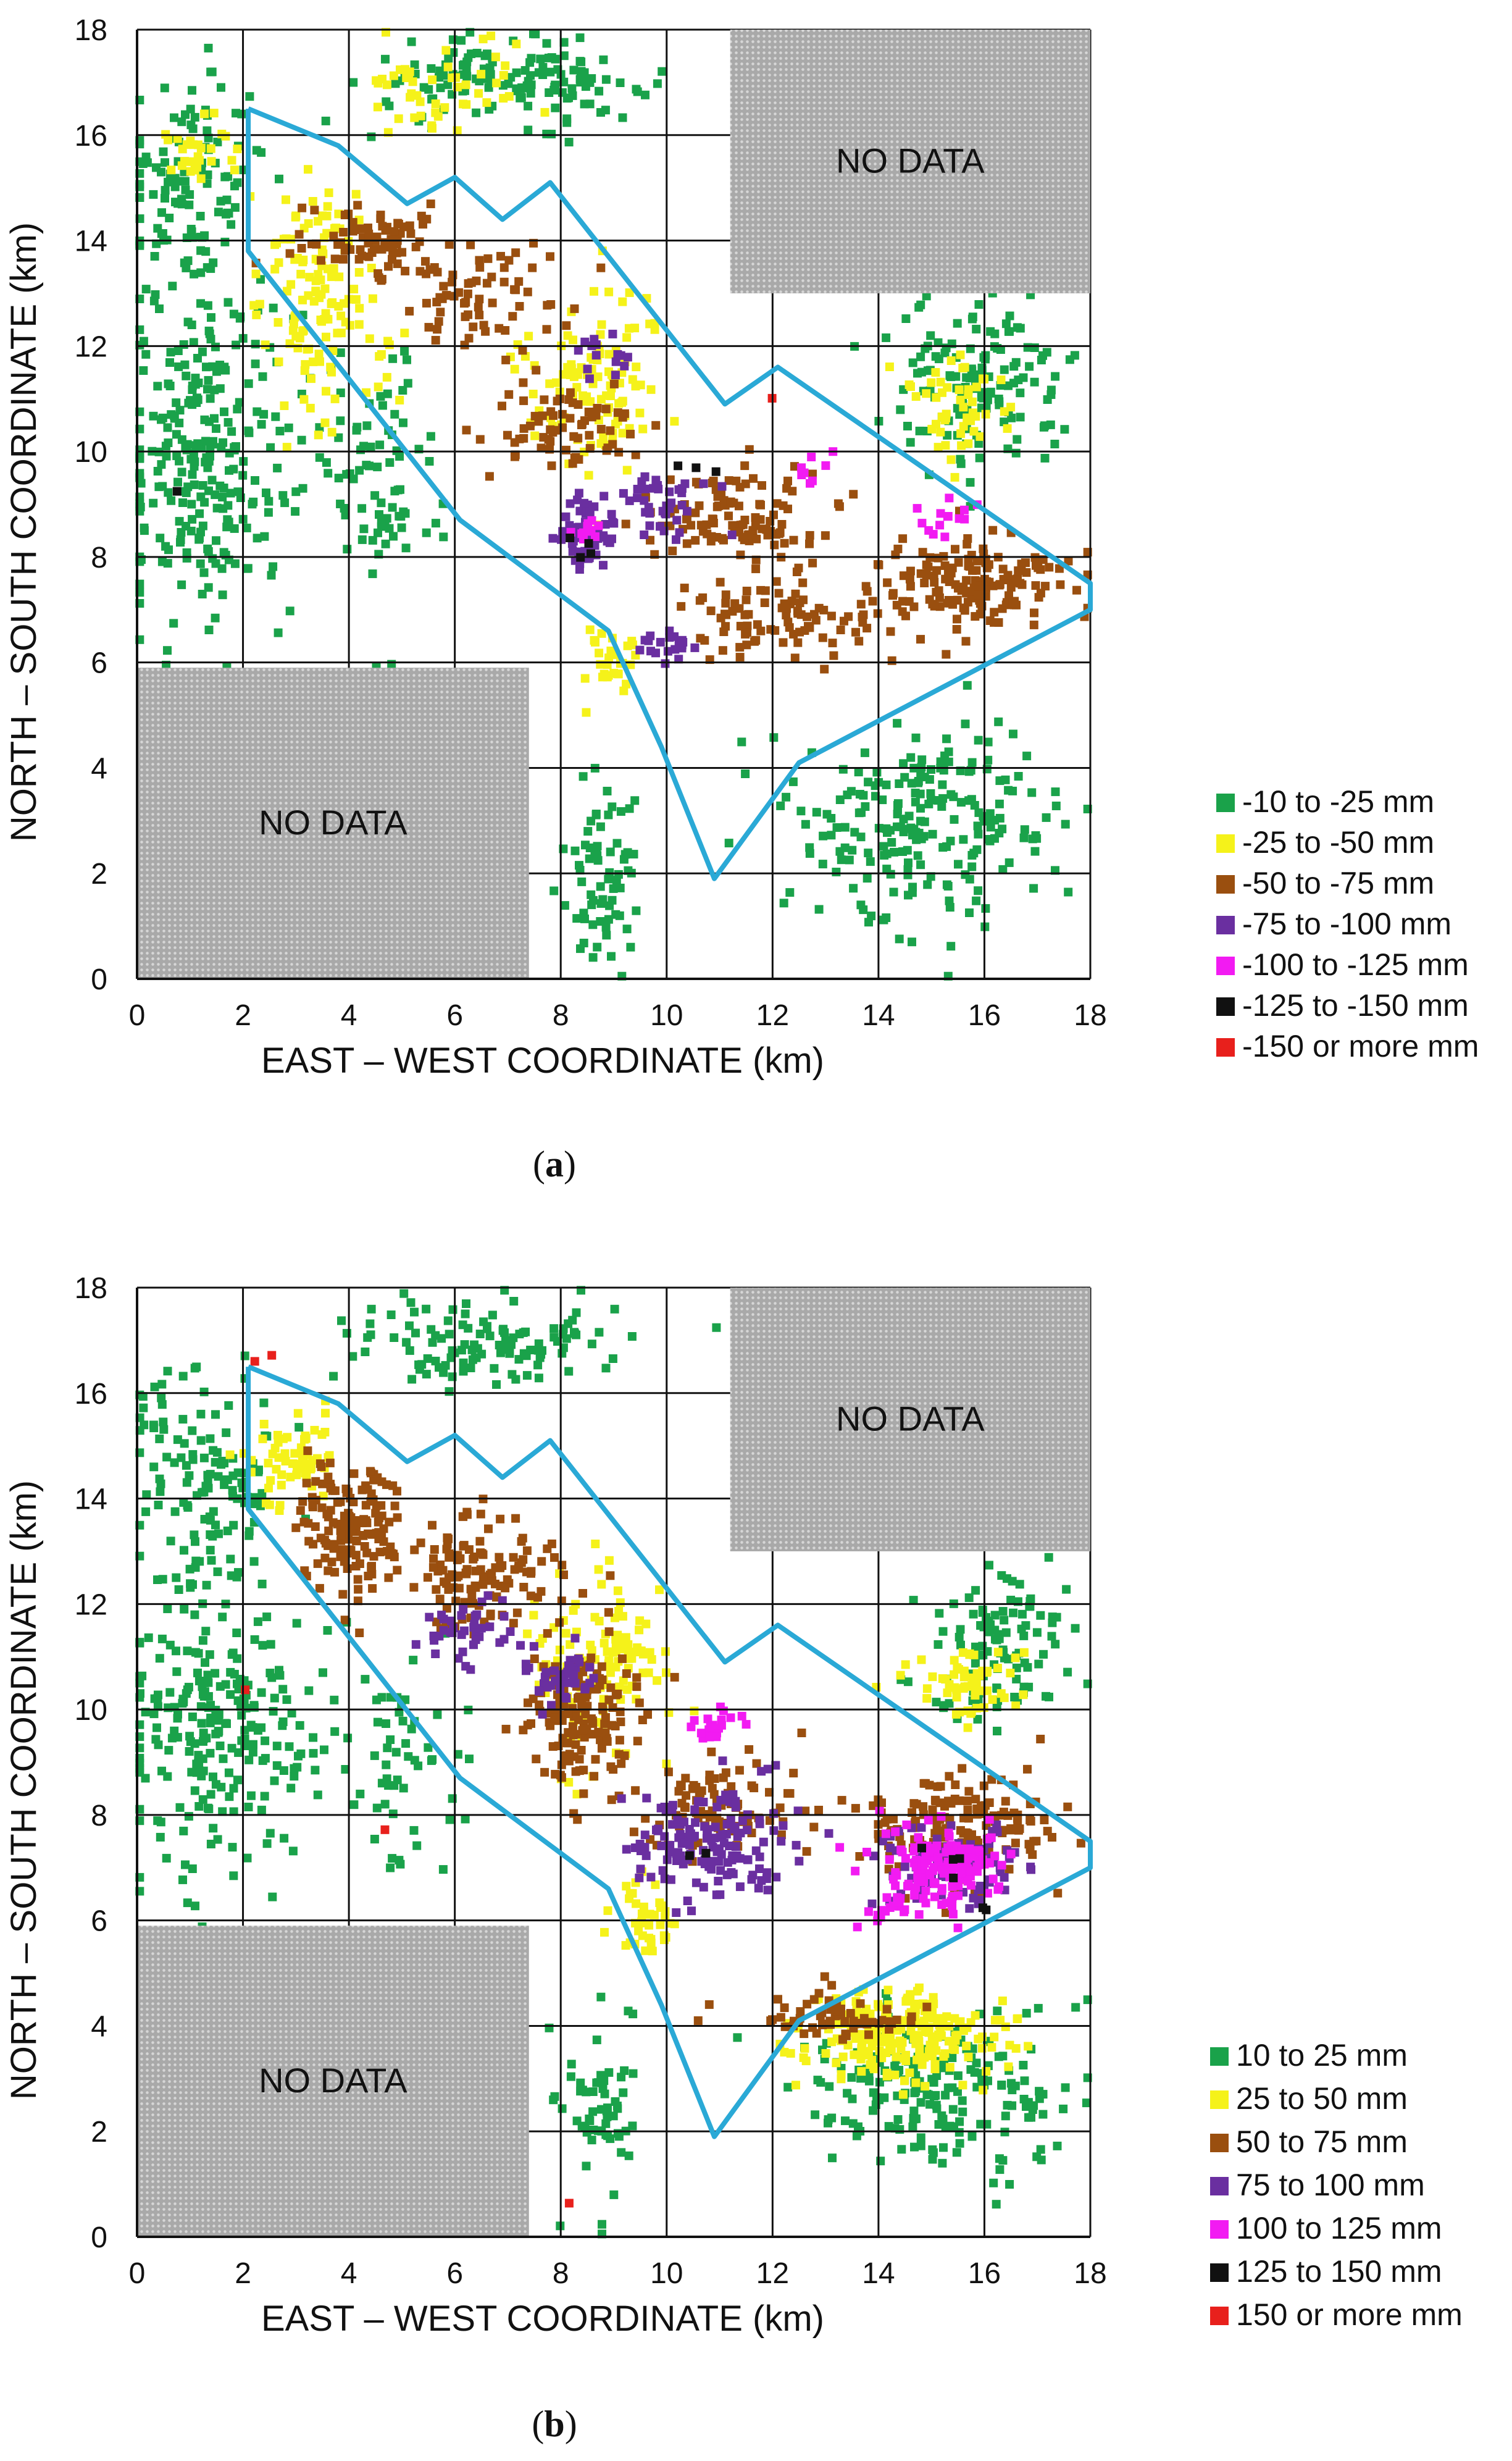 The image size is (1512, 2461). Describe the element at coordinates (91, 346) in the screenshot. I see `y-tick-label: 12` at that location.